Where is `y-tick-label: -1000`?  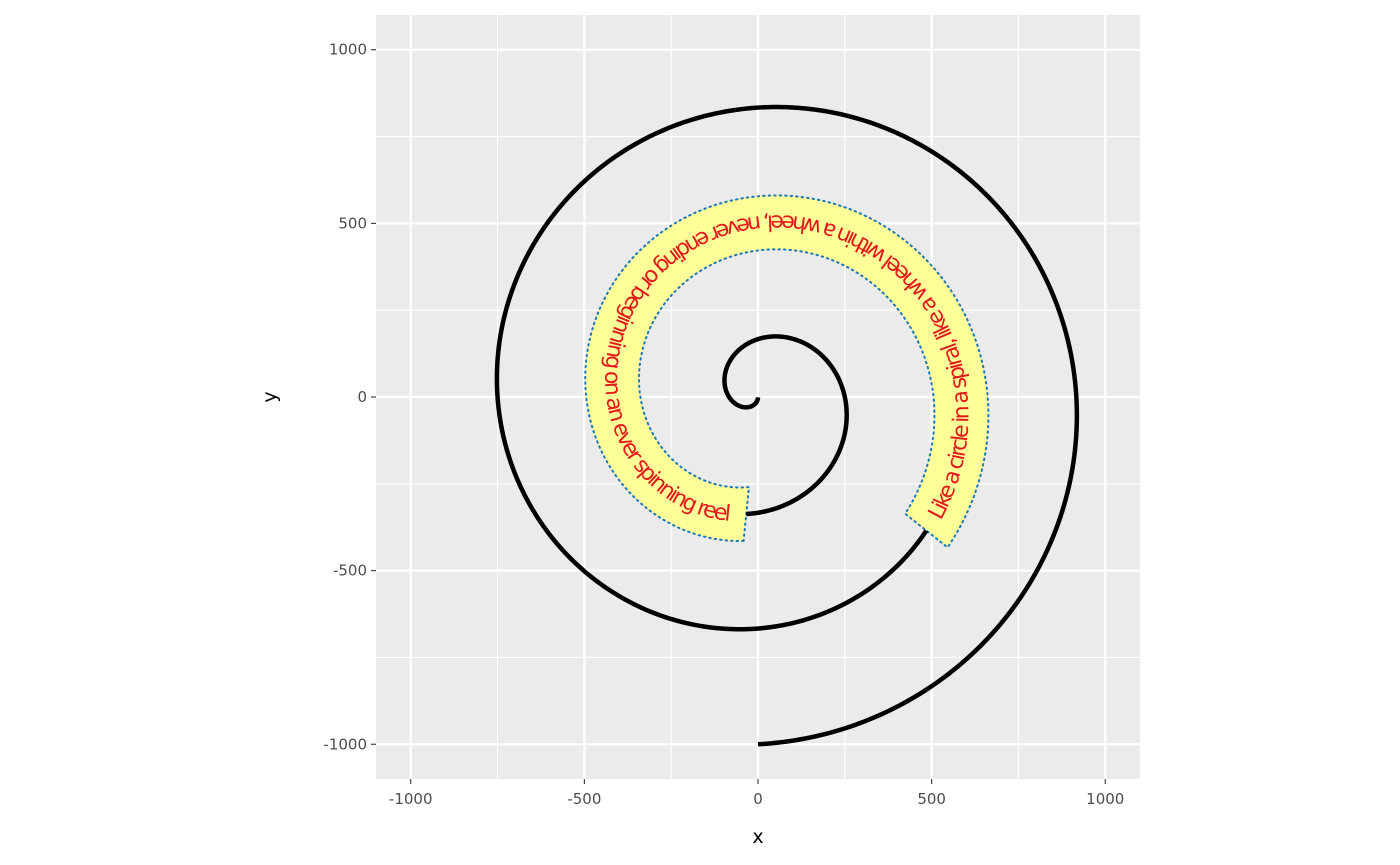
y-tick-label: -1000 is located at coordinates (345, 744).